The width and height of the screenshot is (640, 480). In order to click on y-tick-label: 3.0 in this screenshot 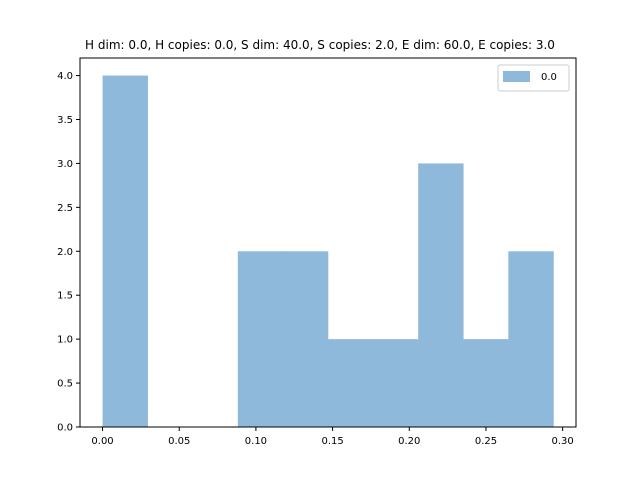, I will do `click(65, 164)`.